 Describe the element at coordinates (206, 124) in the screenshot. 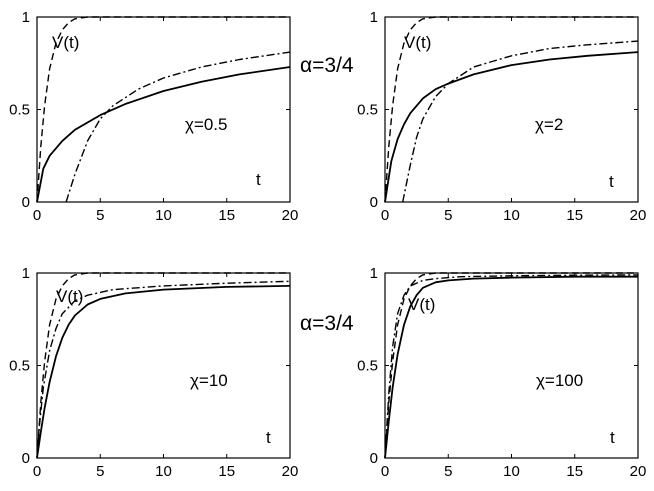

I see `chi-annotation: χ=0.5` at that location.